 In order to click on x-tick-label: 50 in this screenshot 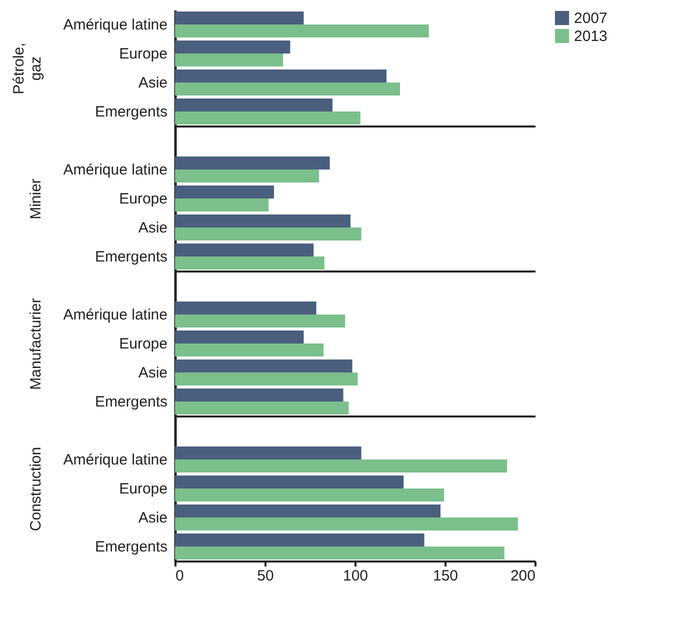, I will do `click(265, 576)`.